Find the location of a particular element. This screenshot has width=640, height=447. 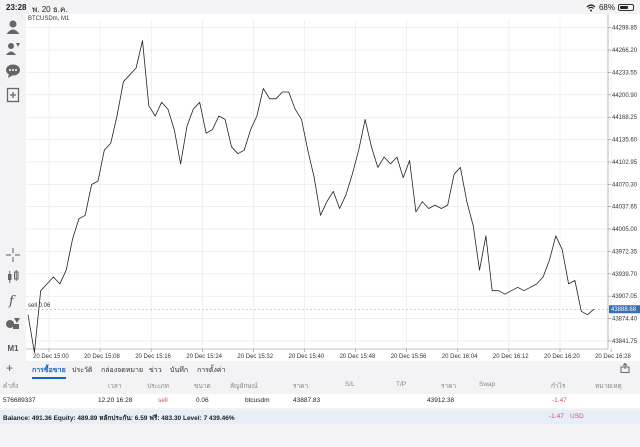

col-tp: T/P is located at coordinates (401, 384).